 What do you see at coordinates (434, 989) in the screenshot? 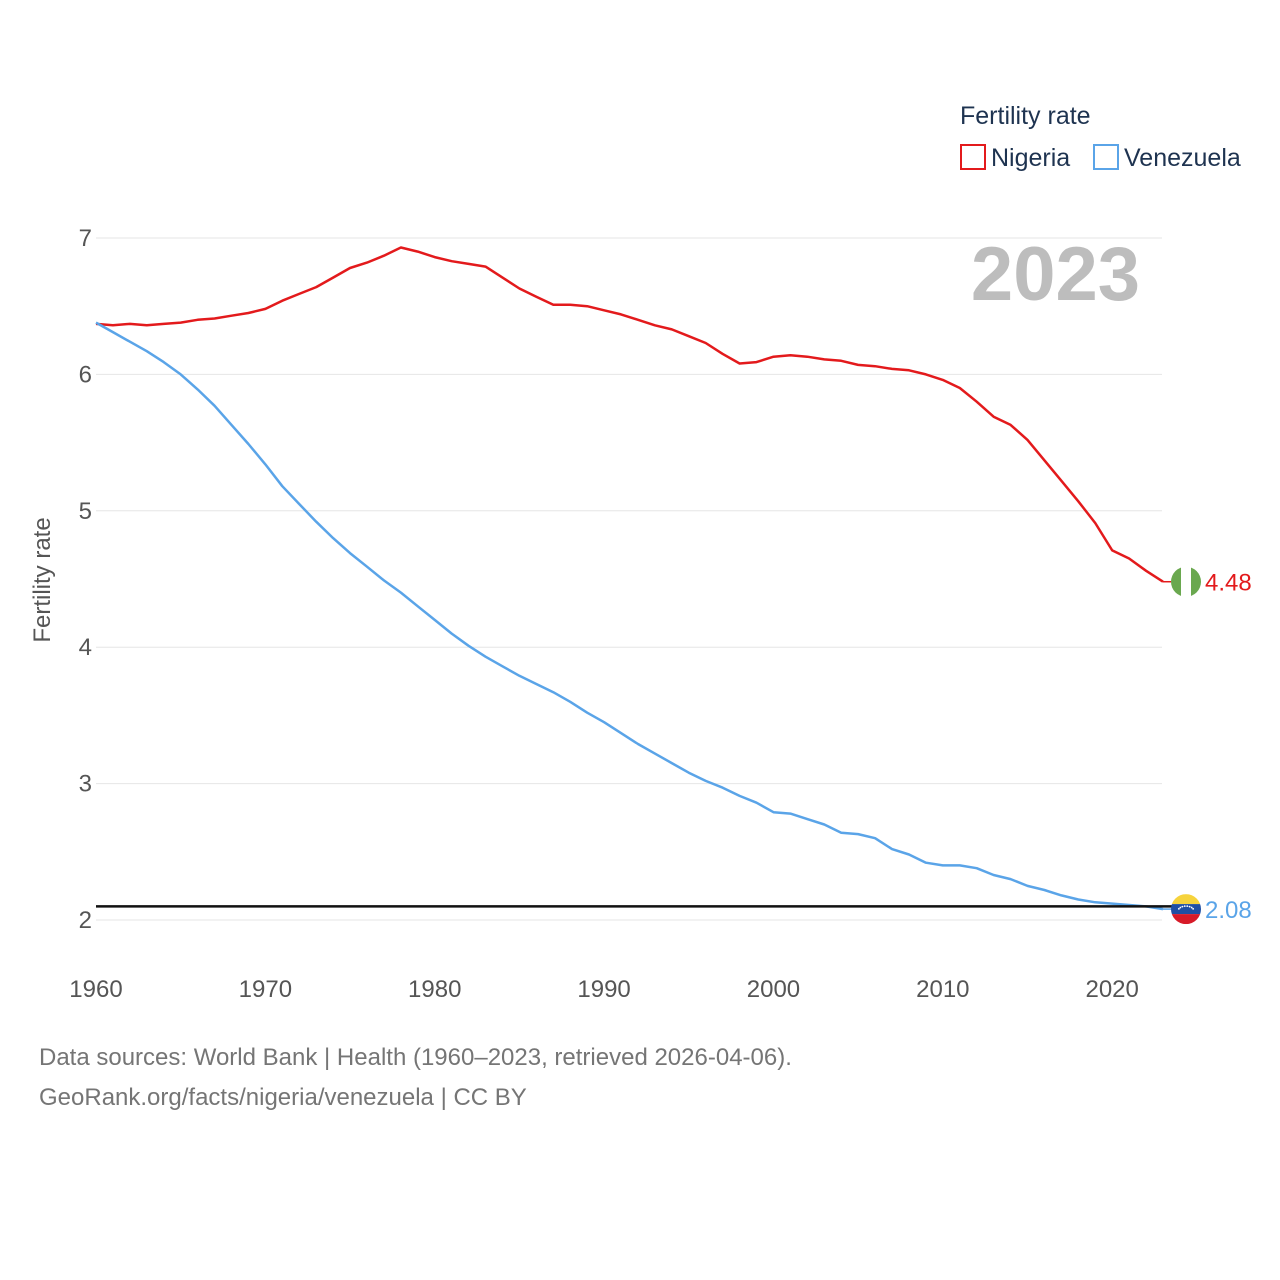
I see `x-tick-label: 1980` at bounding box center [434, 989].